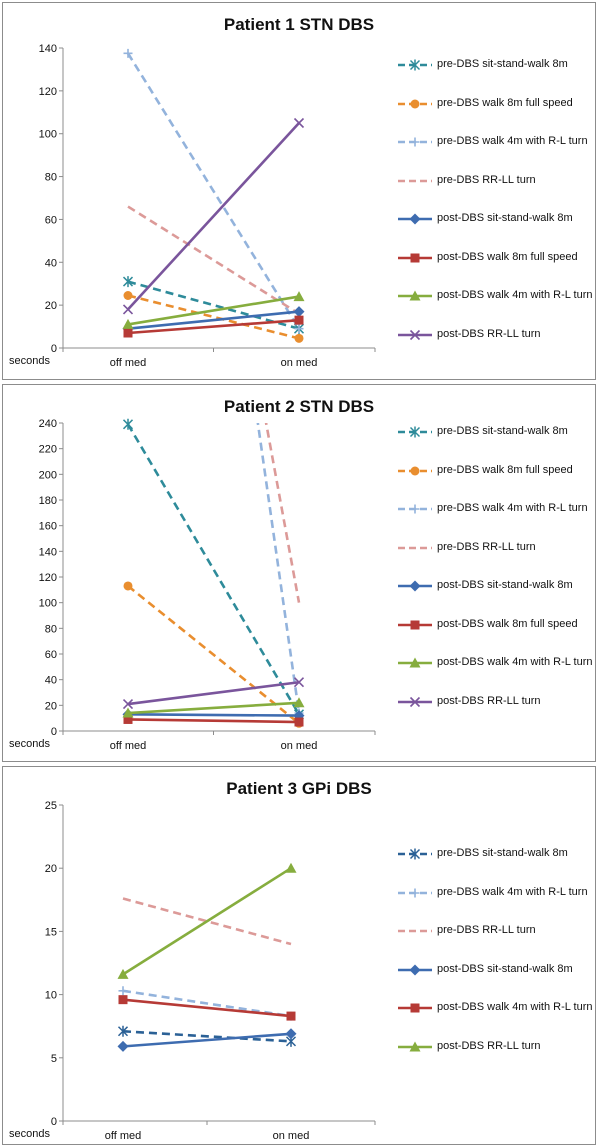 This screenshot has width=600, height=1147. What do you see at coordinates (54, 349) in the screenshot?
I see `y-tick-label: 0` at bounding box center [54, 349].